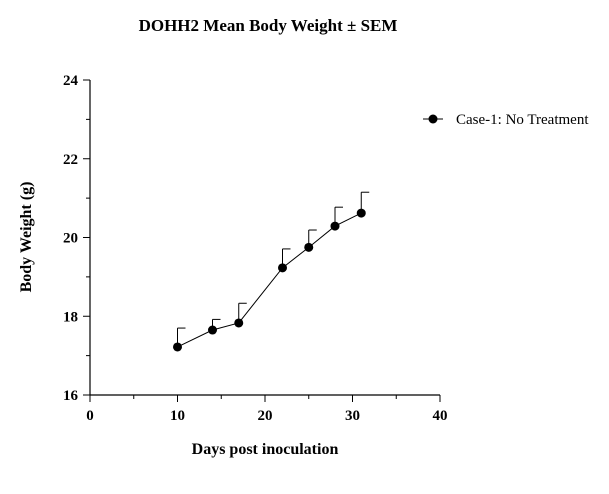 This screenshot has height=494, width=609. I want to click on legend-label: Case-1: No Treatment, so click(522, 120).